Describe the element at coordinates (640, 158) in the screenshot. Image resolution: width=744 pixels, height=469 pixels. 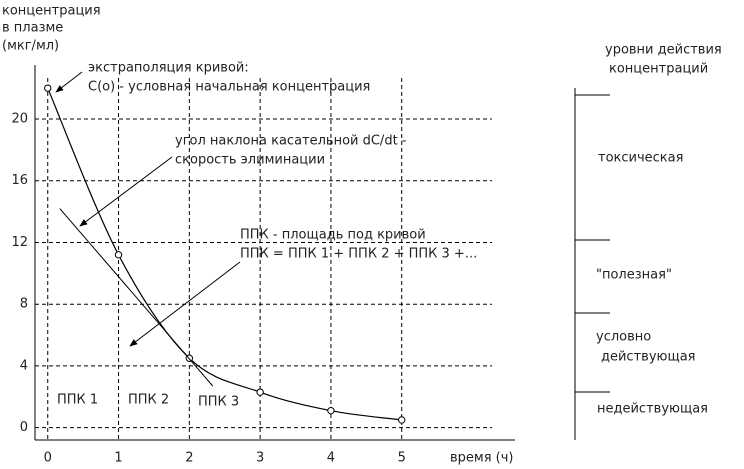
I see `level-label: токсическая` at that location.